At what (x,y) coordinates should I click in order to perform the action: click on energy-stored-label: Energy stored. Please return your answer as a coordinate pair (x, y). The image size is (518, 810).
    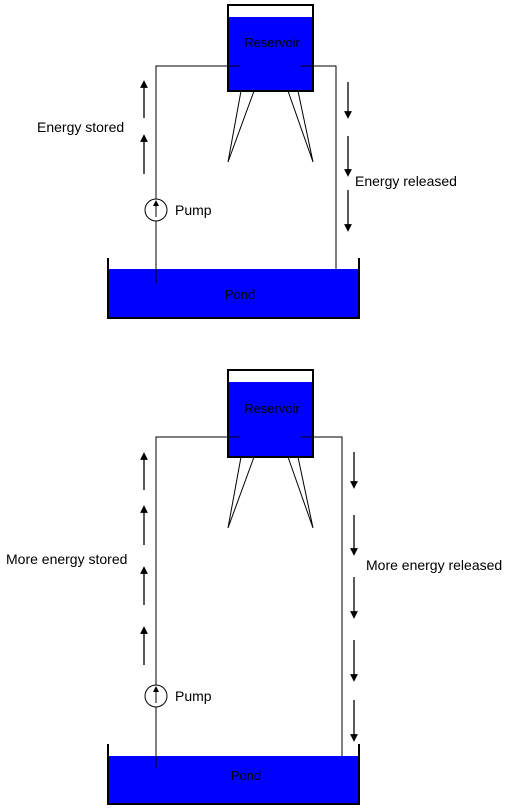
    Looking at the image, I should click on (80, 127).